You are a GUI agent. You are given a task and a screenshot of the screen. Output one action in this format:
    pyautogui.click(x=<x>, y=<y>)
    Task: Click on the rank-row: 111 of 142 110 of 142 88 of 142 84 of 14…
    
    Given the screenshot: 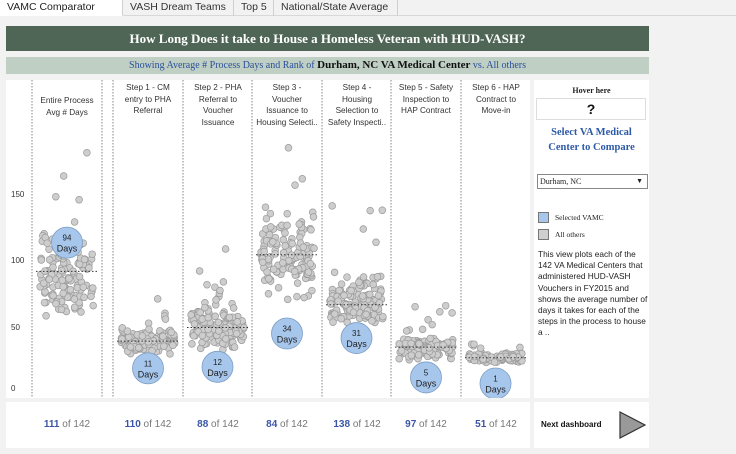 What is the action you would take?
    pyautogui.click(x=268, y=425)
    